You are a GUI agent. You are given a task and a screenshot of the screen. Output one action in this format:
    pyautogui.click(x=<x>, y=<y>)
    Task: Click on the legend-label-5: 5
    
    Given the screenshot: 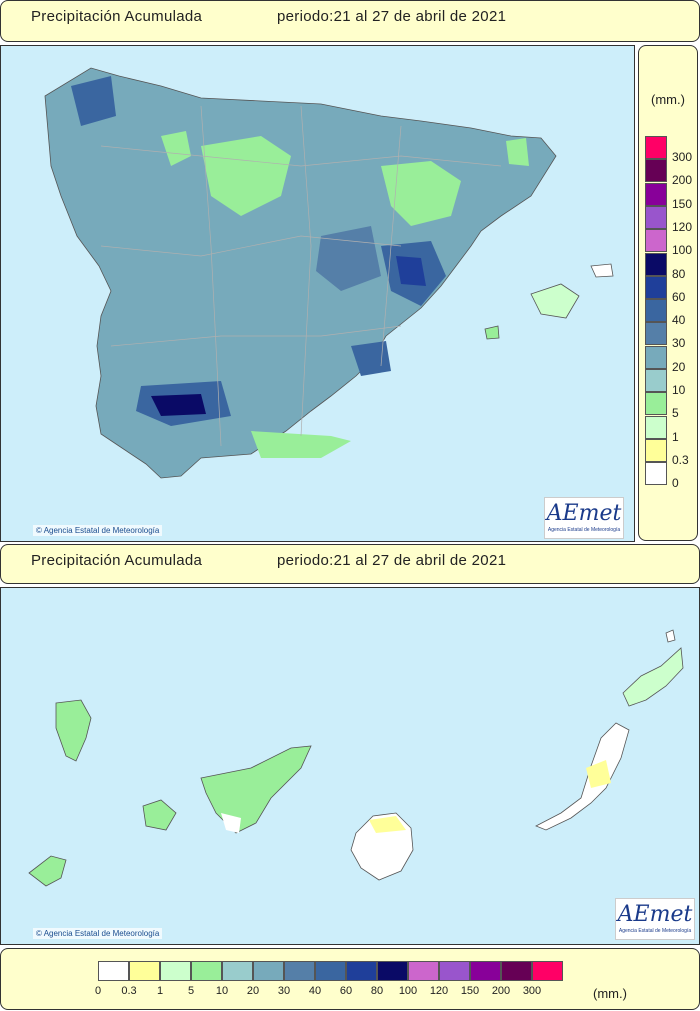 What is the action you would take?
    pyautogui.click(x=675, y=413)
    